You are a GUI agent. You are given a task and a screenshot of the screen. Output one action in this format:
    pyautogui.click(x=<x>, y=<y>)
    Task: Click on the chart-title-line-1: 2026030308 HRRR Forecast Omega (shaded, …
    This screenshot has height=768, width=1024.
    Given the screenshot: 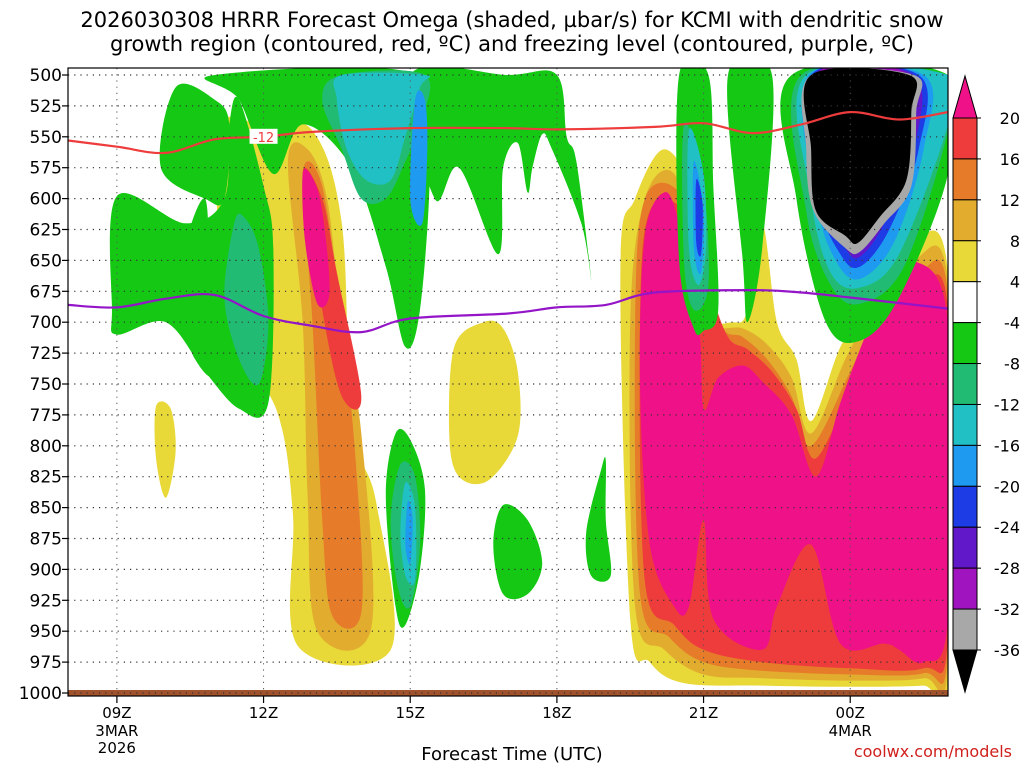 What is the action you would take?
    pyautogui.click(x=512, y=20)
    